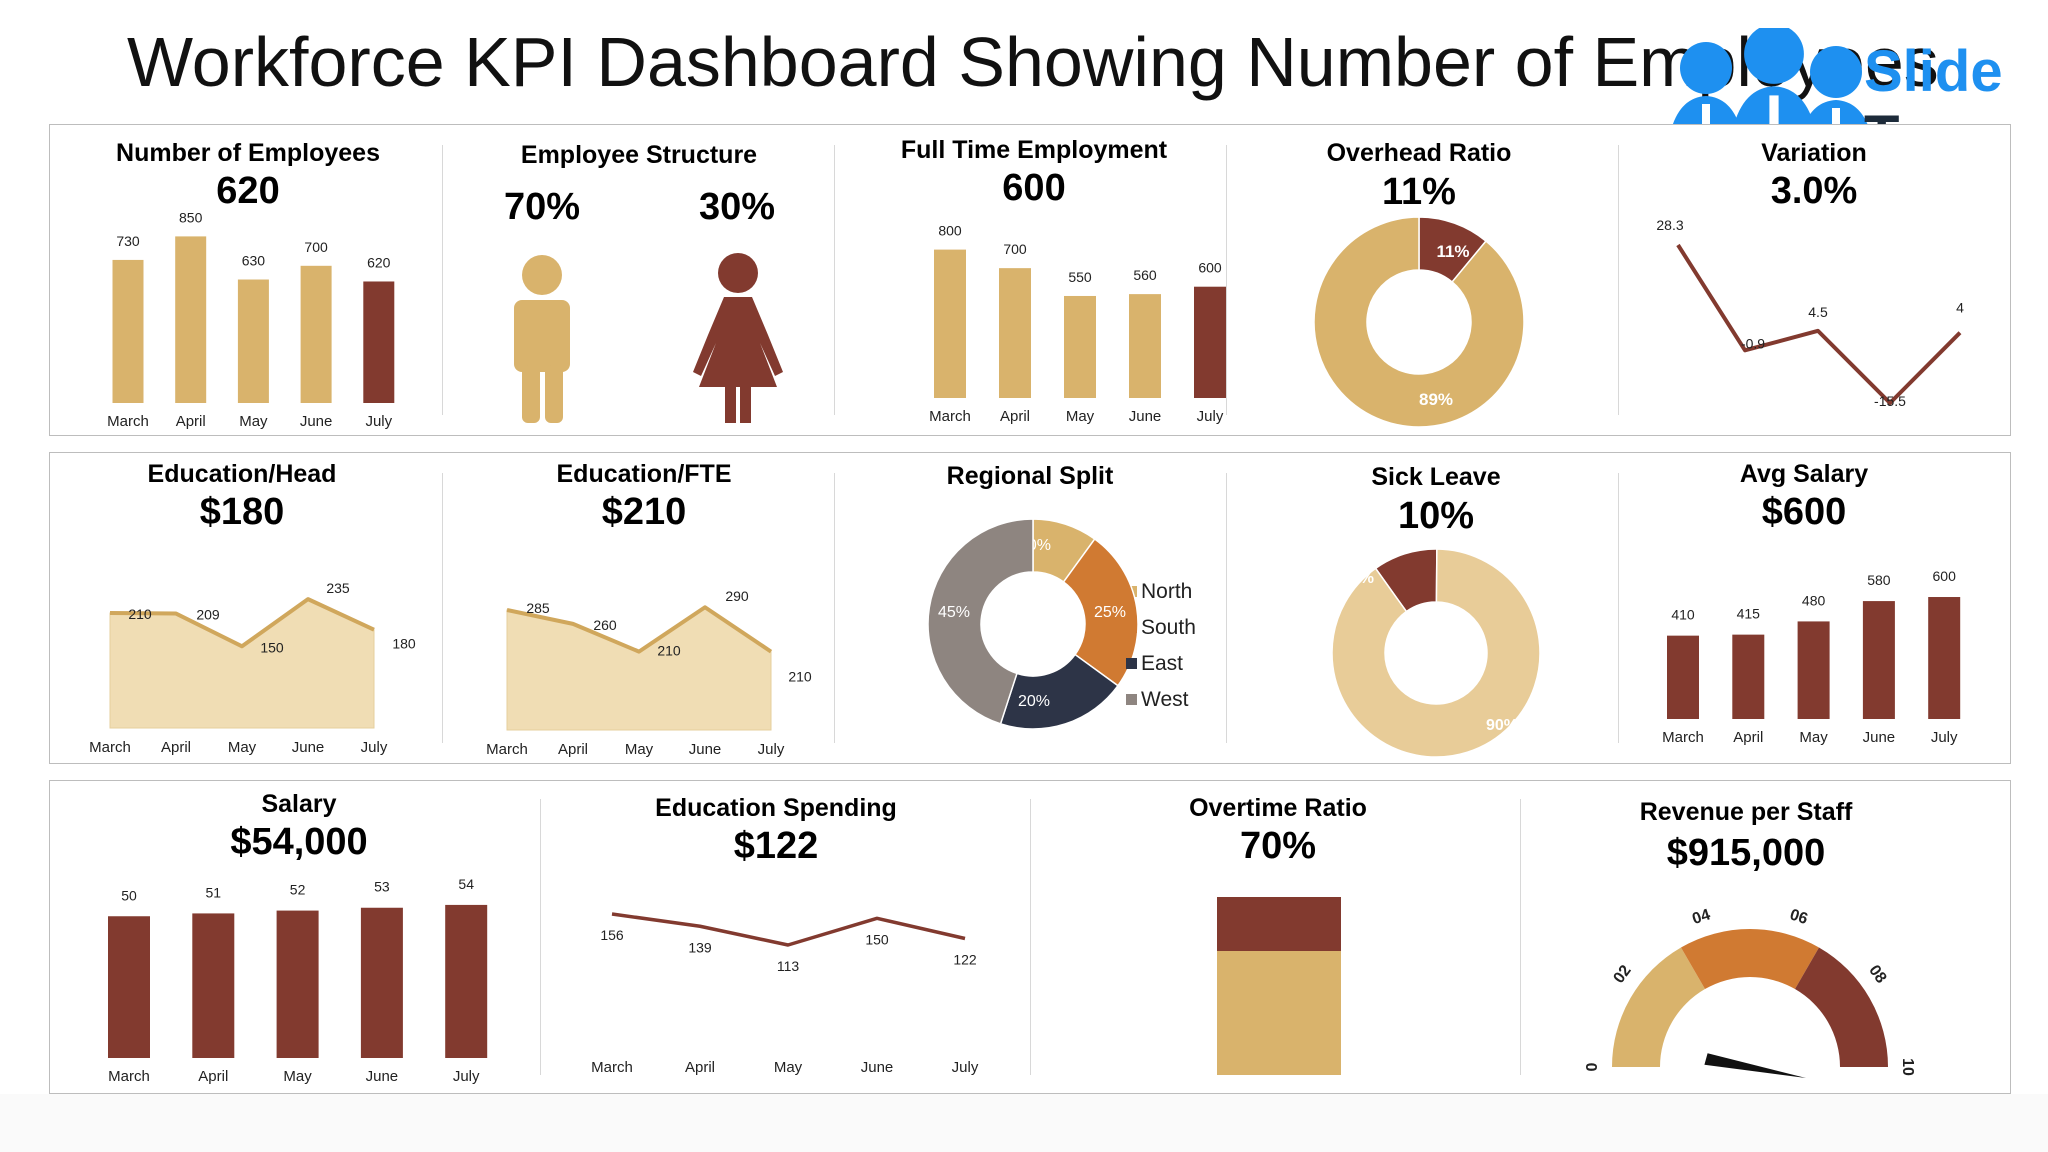 This screenshot has width=2048, height=1152. What do you see at coordinates (1753, 343) in the screenshot?
I see `point-label: -0.9` at bounding box center [1753, 343].